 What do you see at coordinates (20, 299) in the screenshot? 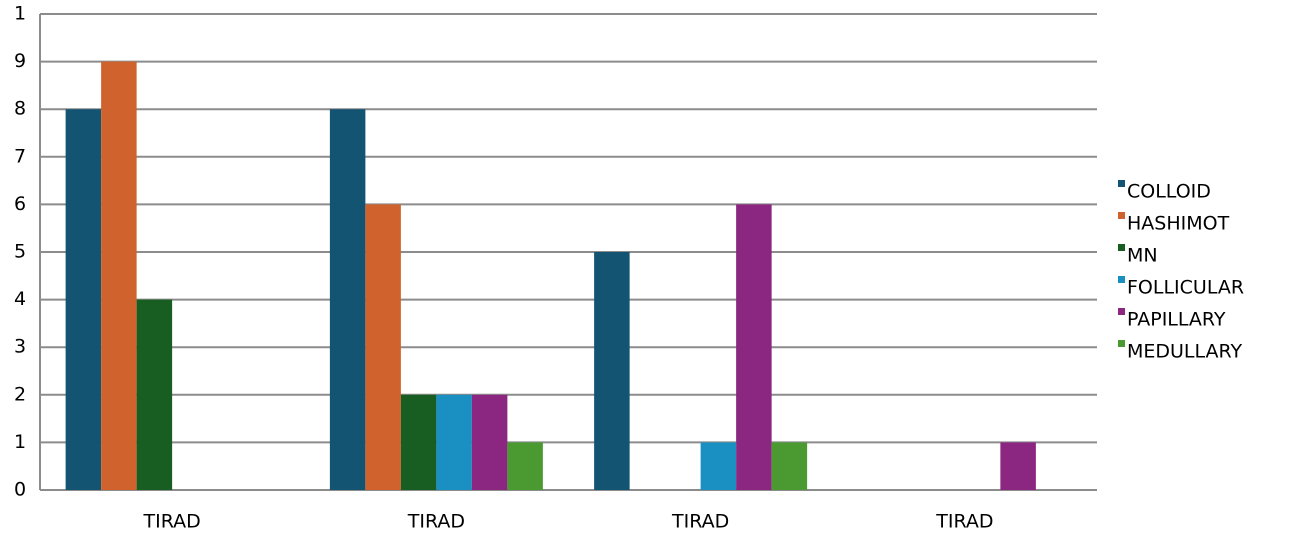
I see `y-tick-label: 4` at bounding box center [20, 299].